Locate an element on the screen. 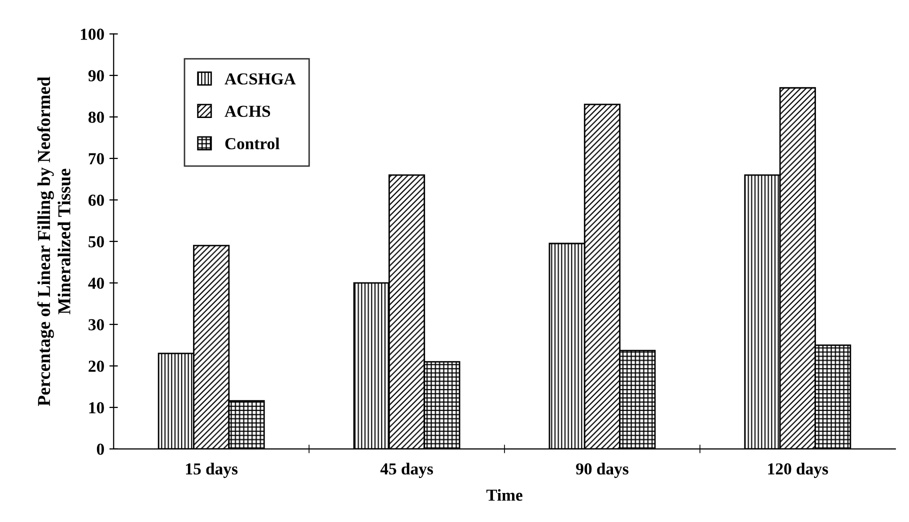 This screenshot has width=909, height=522. legend-label: ACSHGA is located at coordinates (260, 79).